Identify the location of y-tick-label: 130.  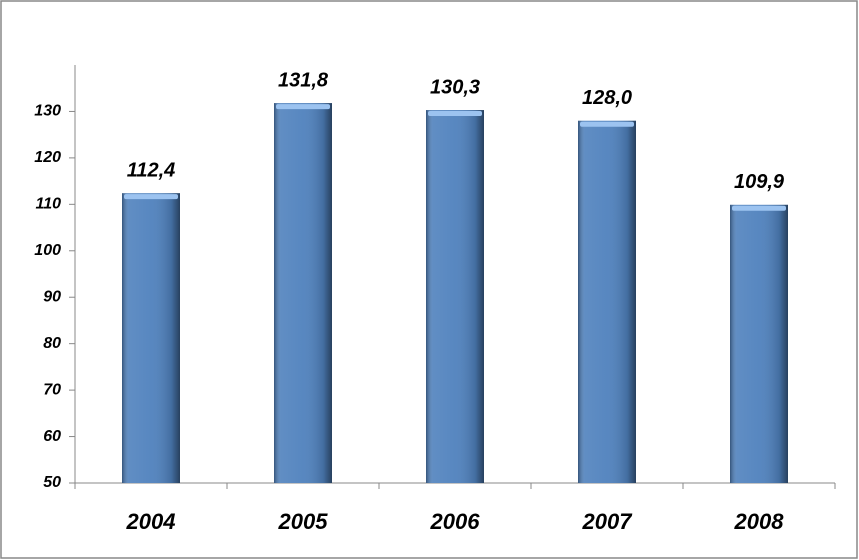
(47, 111).